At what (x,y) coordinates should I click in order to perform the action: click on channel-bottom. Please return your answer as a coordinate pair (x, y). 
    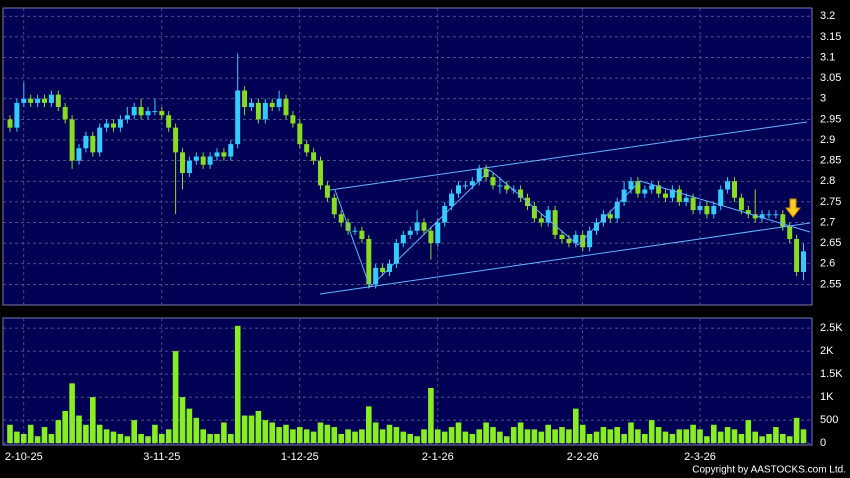
    Looking at the image, I should click on (565, 258).